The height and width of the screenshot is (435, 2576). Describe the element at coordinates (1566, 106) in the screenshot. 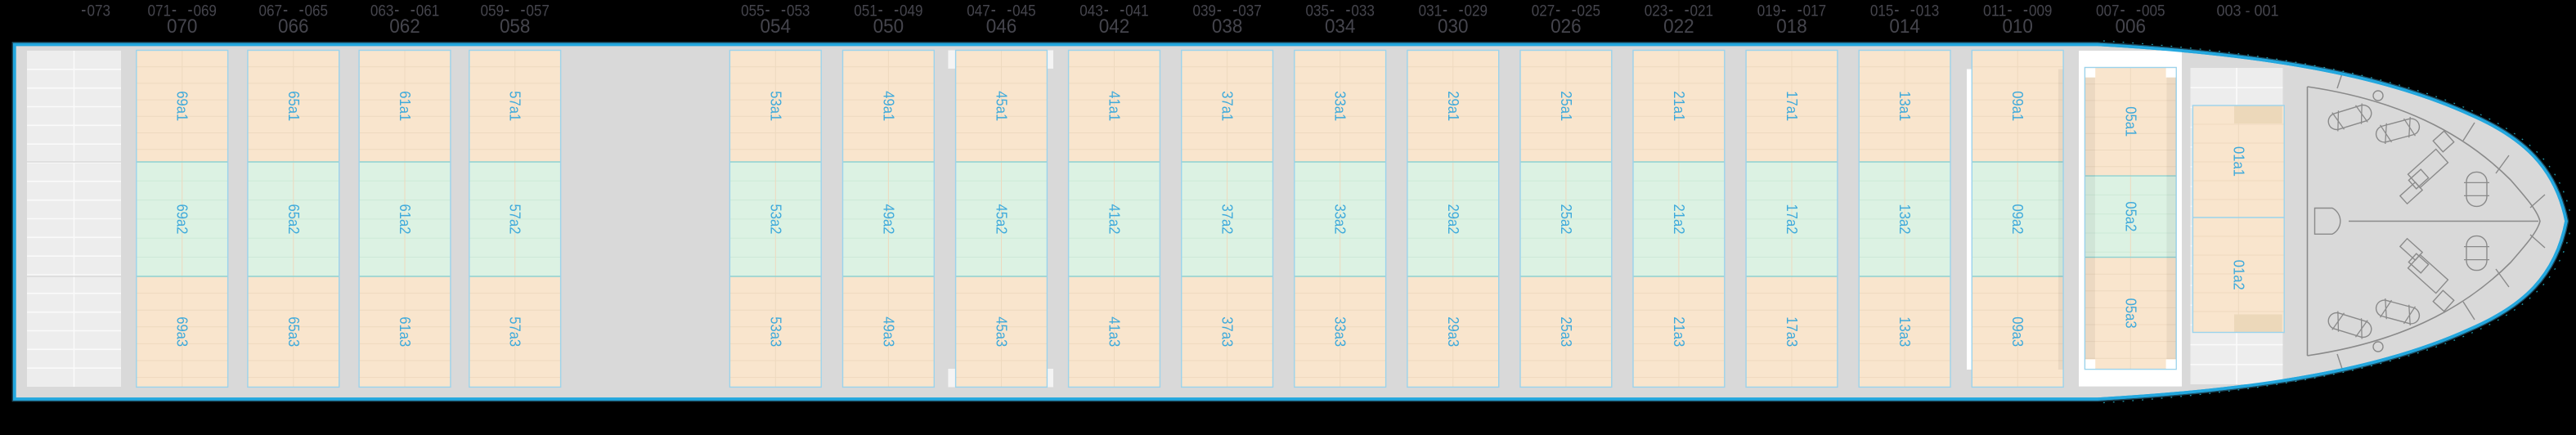

I see `svg-text: 25a1` at that location.